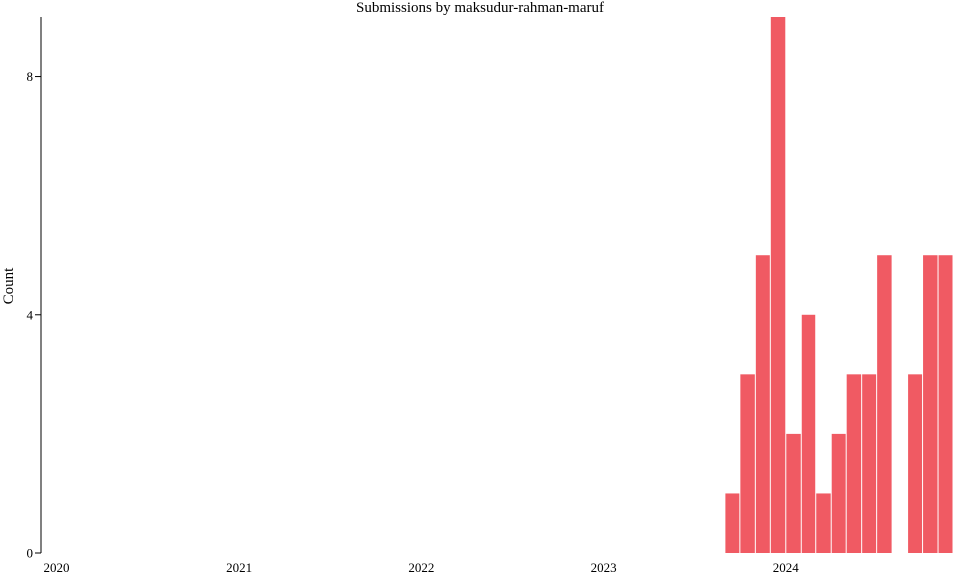 This screenshot has height=576, width=960. I want to click on x-tick-label: 2023, so click(604, 567).